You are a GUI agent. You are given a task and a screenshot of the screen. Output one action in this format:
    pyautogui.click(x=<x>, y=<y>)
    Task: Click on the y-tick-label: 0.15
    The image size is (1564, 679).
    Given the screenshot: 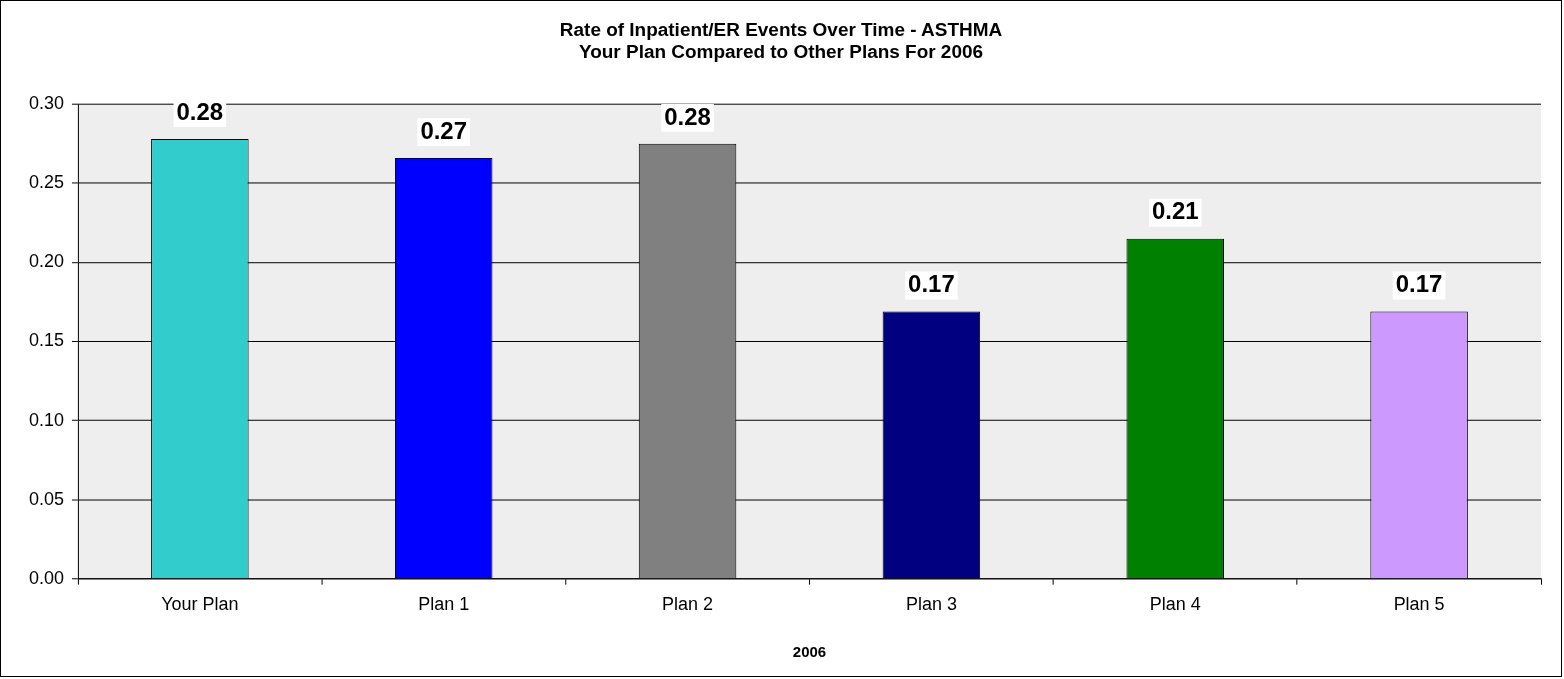 What is the action you would take?
    pyautogui.click(x=46, y=340)
    